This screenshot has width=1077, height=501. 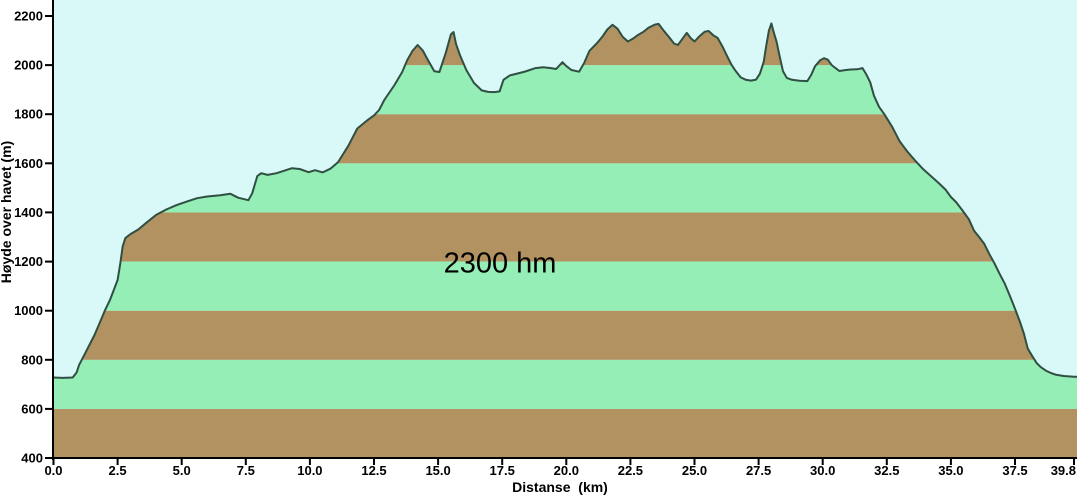 What do you see at coordinates (28, 310) in the screenshot?
I see `y-tick-label: 1000` at bounding box center [28, 310].